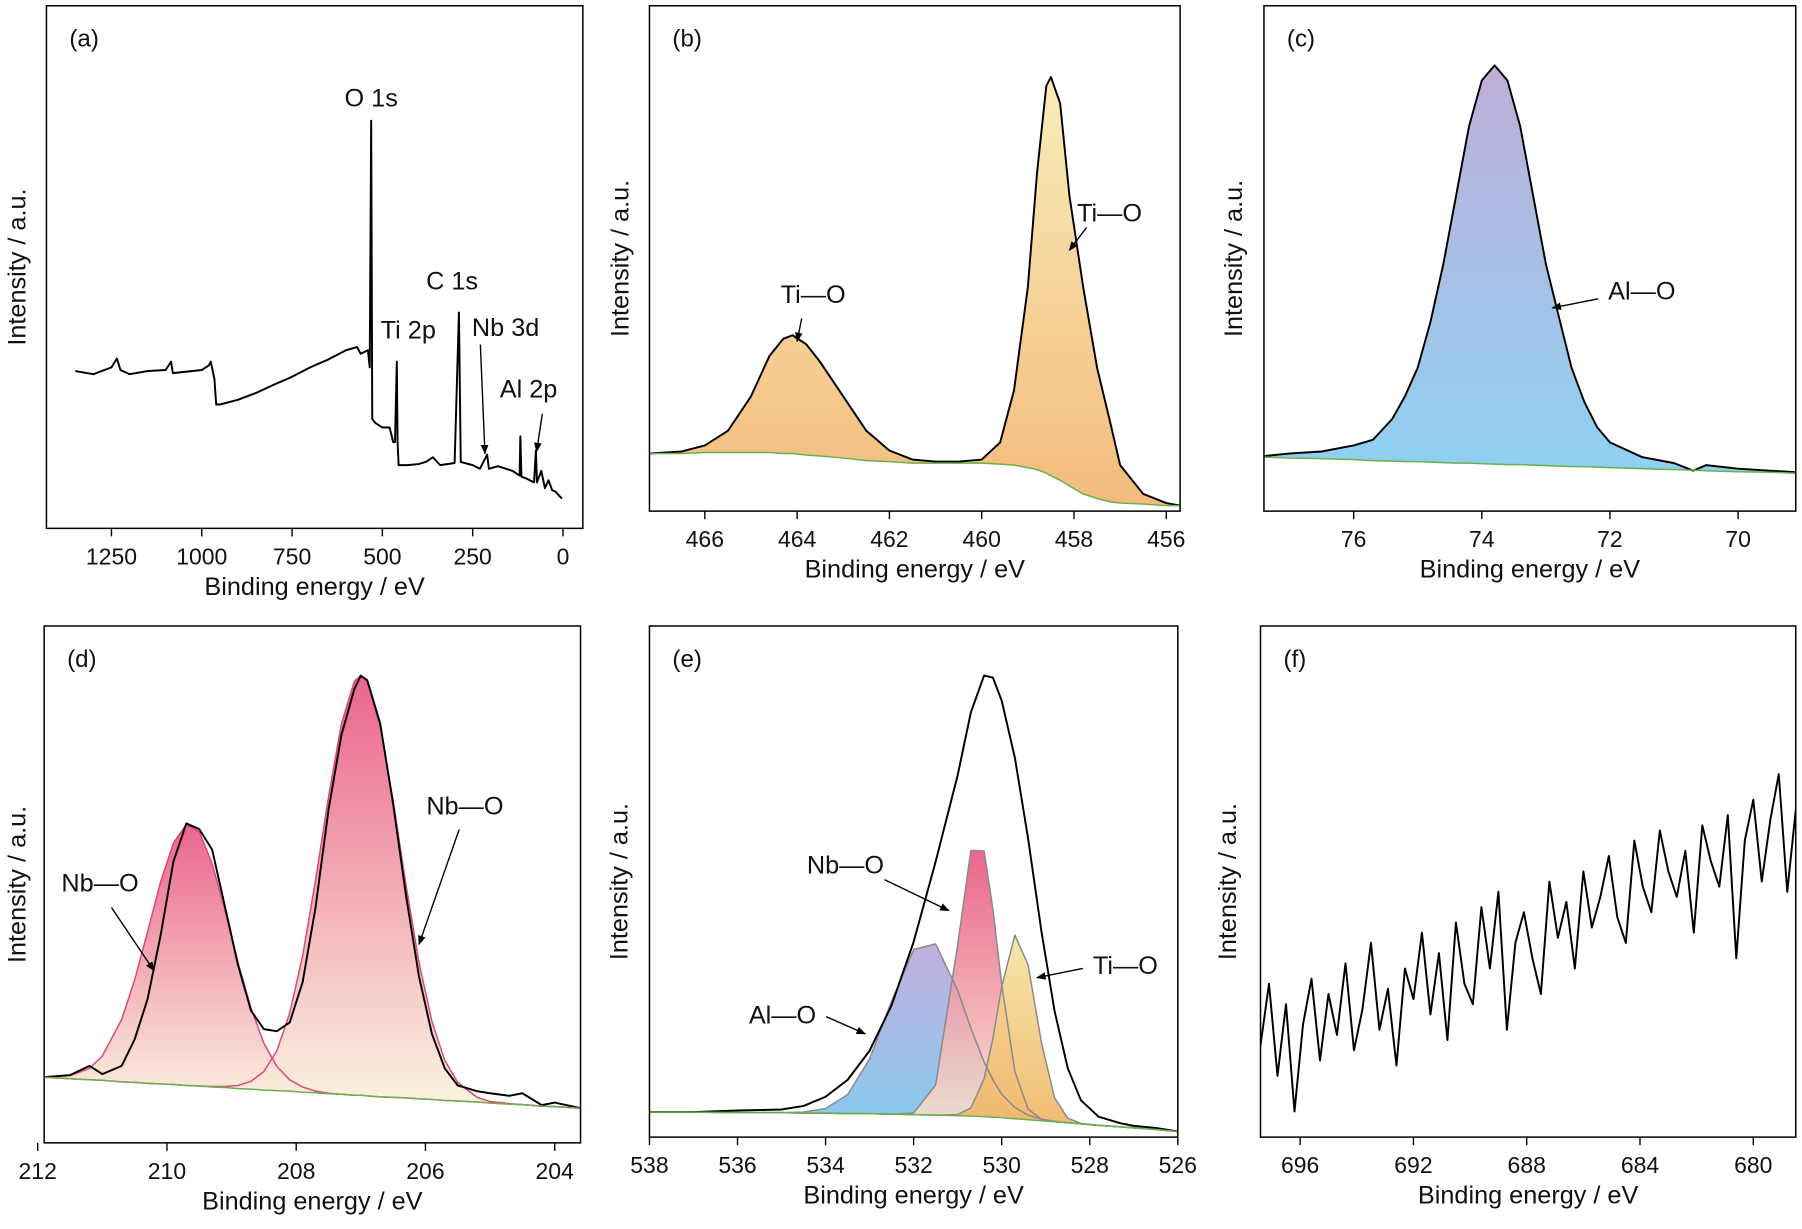 The height and width of the screenshot is (1229, 1802). I want to click on x-tick-label: 462, so click(889, 539).